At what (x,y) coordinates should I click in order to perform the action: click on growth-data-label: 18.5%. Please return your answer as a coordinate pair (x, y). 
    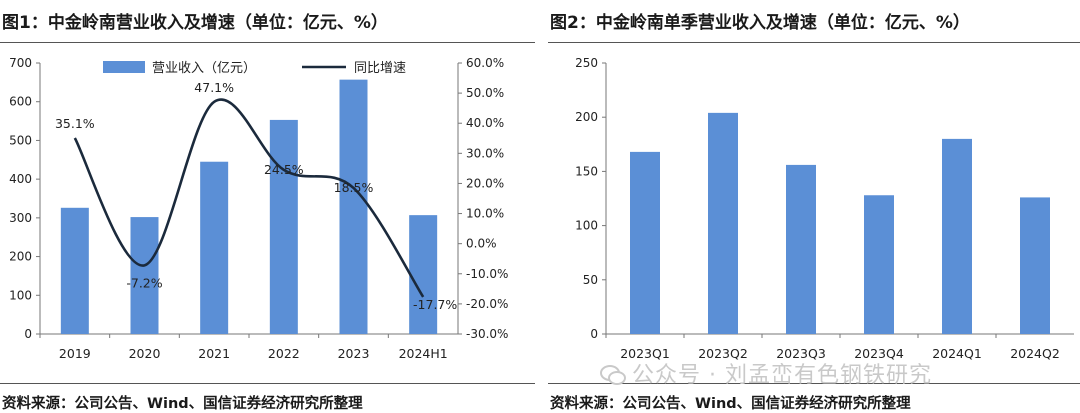
    Looking at the image, I should click on (354, 187).